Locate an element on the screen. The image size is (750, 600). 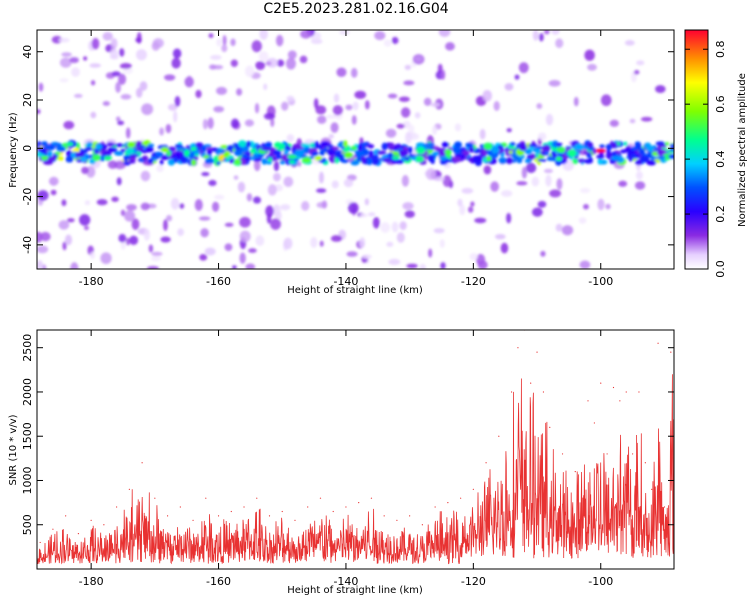
x-tick-label: -160 is located at coordinates (218, 581).